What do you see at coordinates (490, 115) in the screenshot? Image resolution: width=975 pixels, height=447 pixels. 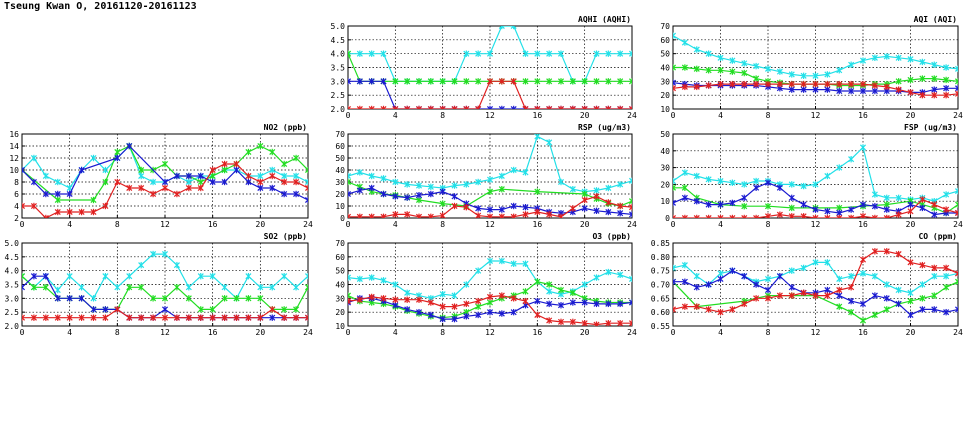 I see `x-tick-label: 12` at bounding box center [490, 115].